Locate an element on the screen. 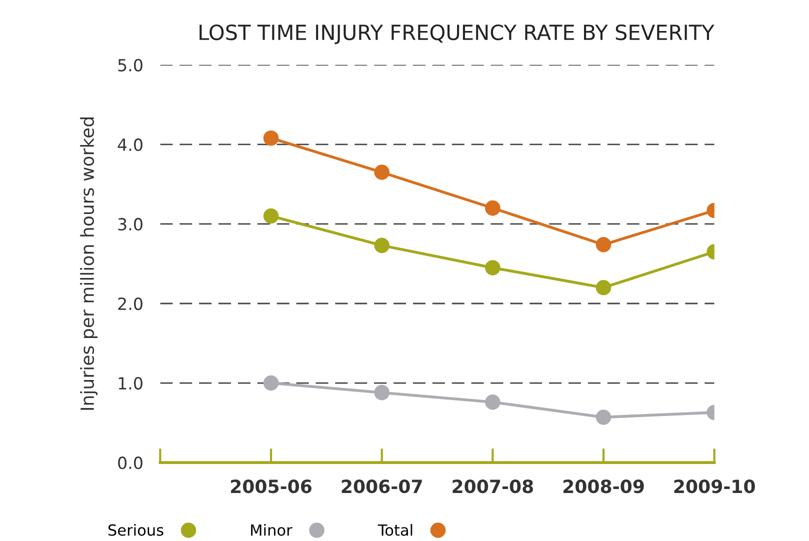  y-tick-label: 5.0 is located at coordinates (130, 65).